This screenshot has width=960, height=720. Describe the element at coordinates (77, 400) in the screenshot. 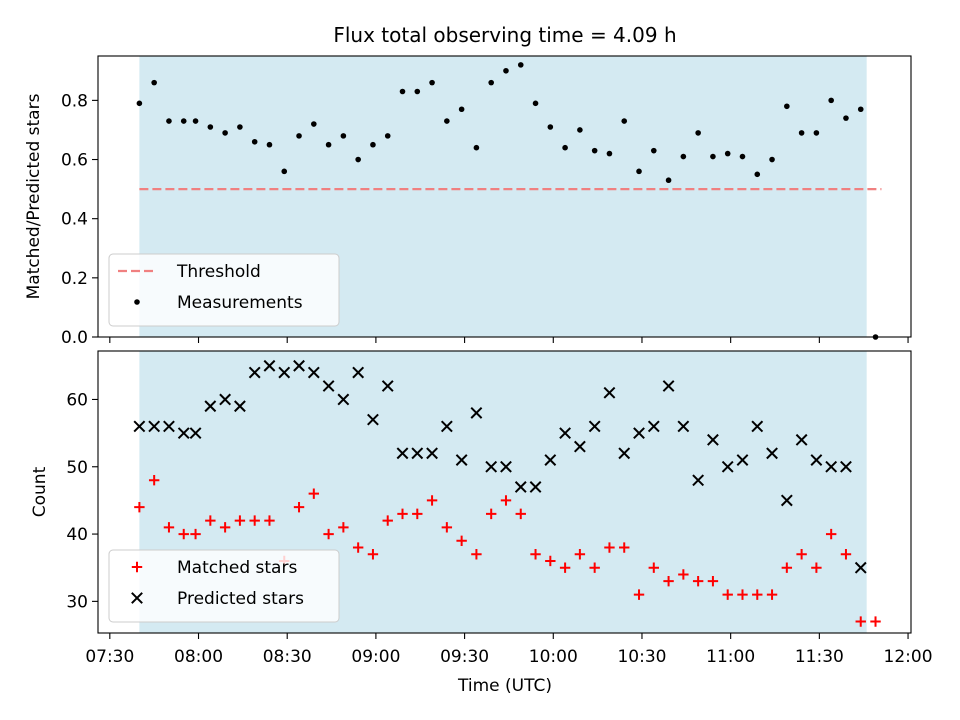

I see `y-tick-label: 60` at that location.